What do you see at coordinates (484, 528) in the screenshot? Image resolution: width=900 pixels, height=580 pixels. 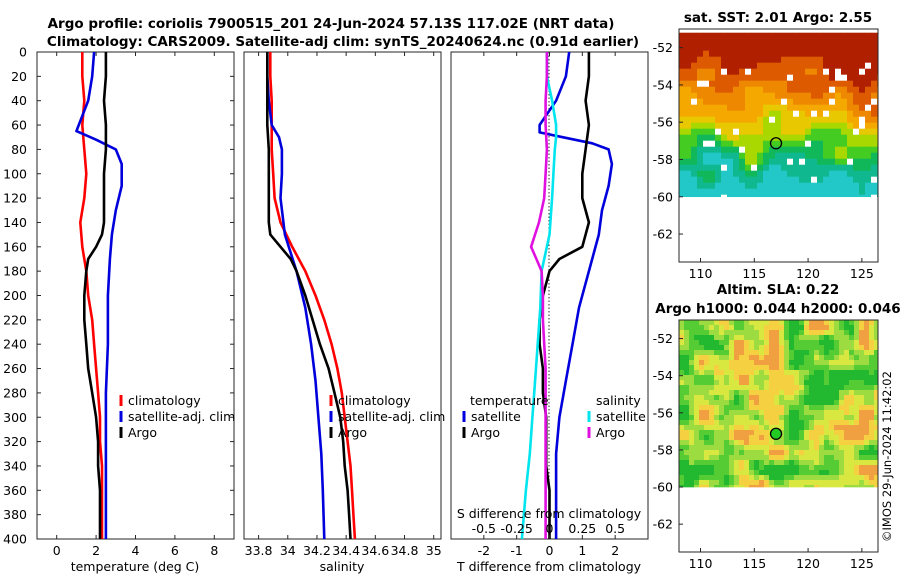 I see `s-tick-label: -0.5` at bounding box center [484, 528].